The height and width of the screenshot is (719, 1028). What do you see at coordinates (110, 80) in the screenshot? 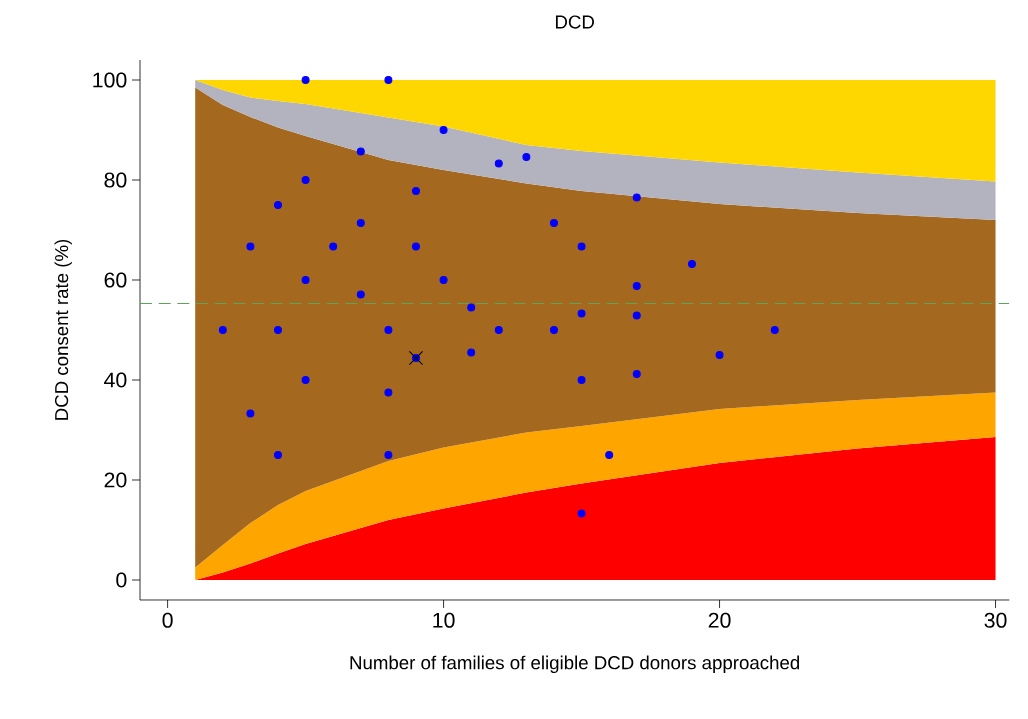
I see `y-tick-label: 100` at bounding box center [110, 80].